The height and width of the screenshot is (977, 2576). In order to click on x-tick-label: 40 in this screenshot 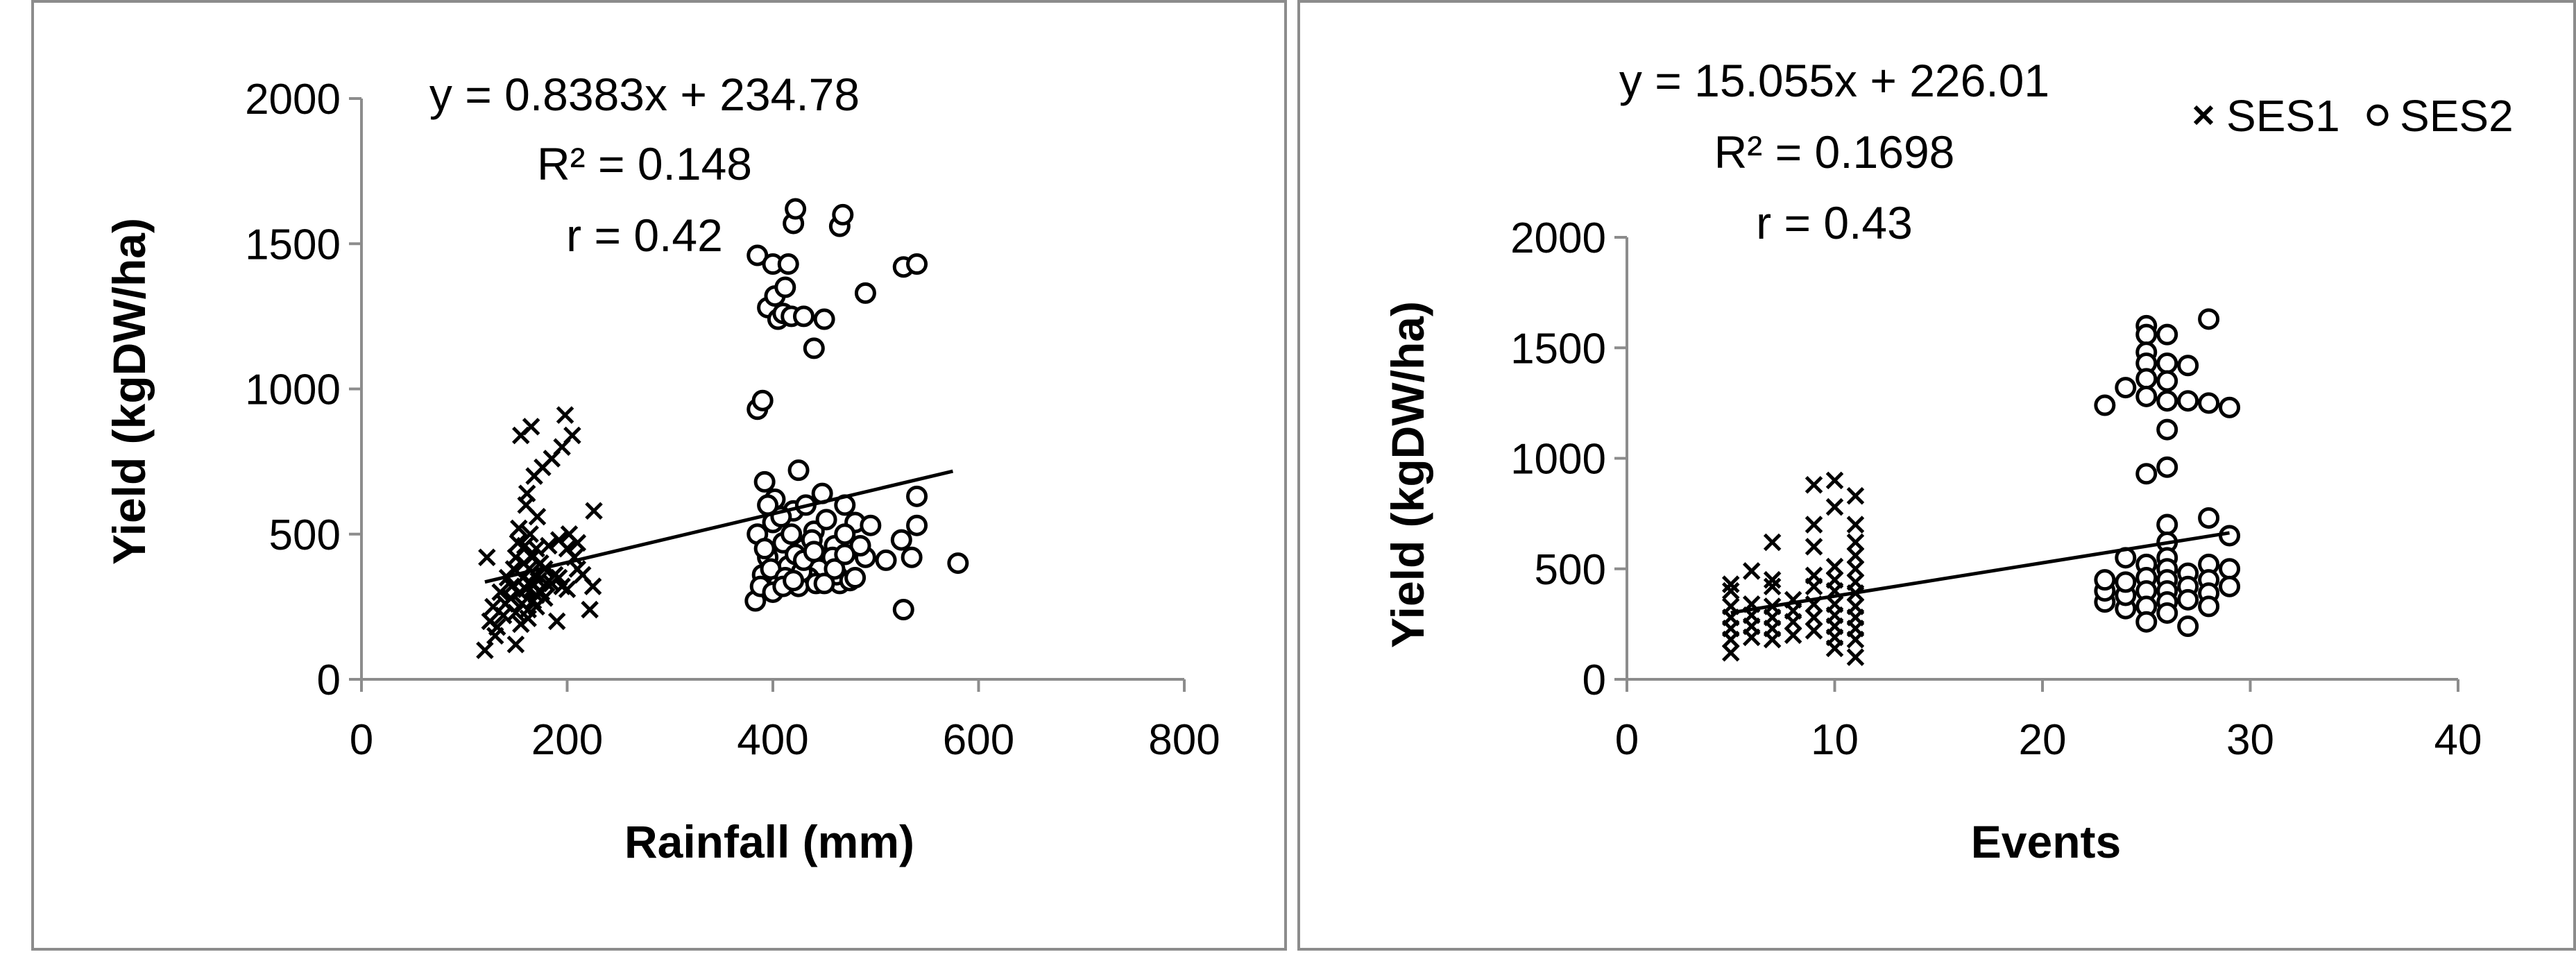, I will do `click(2458, 740)`.